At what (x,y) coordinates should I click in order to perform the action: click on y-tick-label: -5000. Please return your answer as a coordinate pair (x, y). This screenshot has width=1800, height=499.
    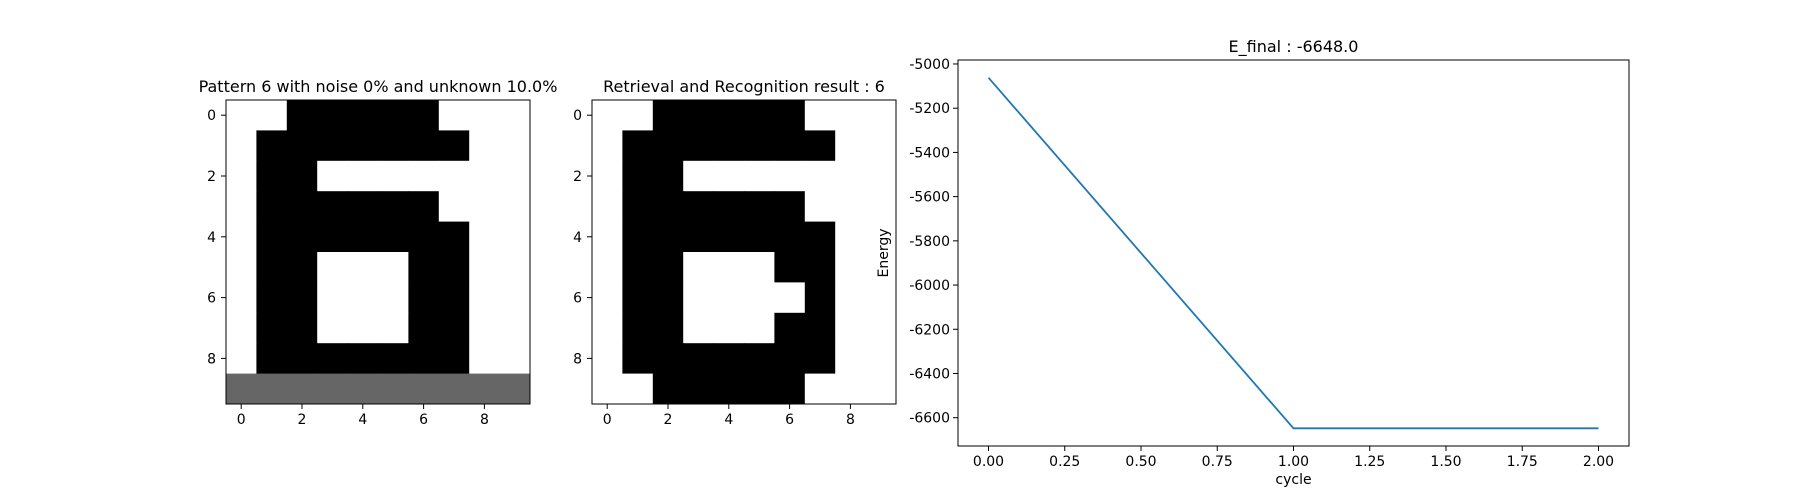
    Looking at the image, I should click on (929, 65).